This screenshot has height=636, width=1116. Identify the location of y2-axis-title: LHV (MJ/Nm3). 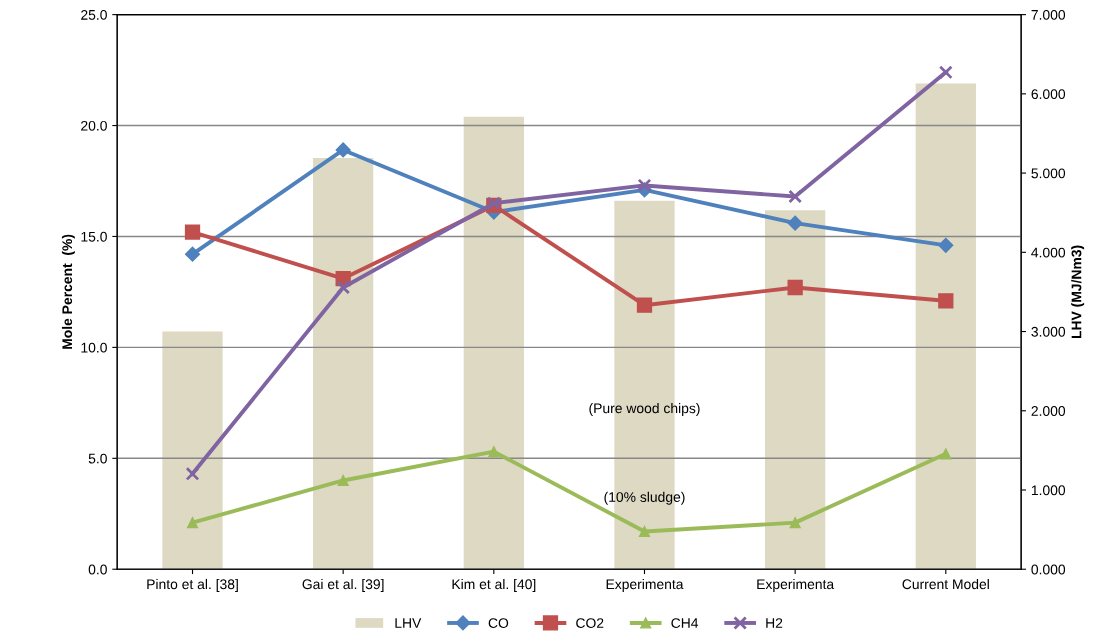
(1078, 292).